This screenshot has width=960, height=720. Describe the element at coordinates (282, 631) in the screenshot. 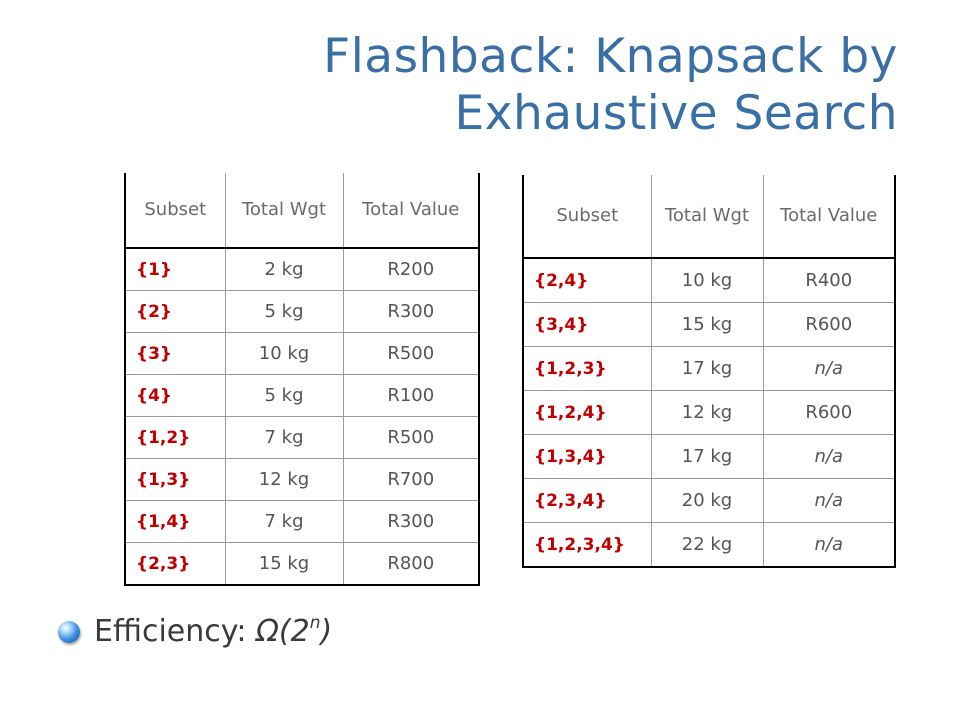

I see `omega-notation: Ω(2` at that location.